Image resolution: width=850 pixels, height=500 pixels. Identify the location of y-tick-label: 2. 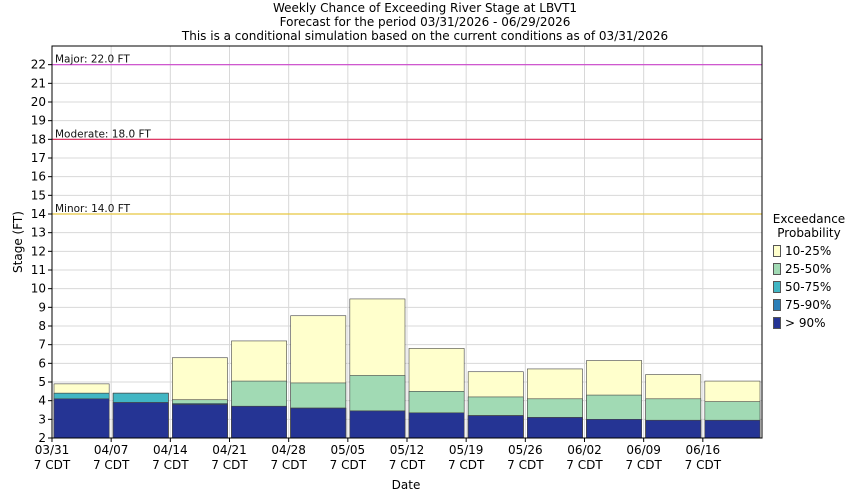
(42, 438).